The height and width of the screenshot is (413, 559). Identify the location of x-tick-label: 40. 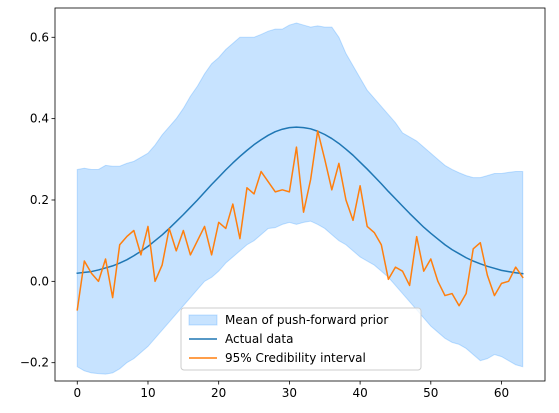
(359, 393).